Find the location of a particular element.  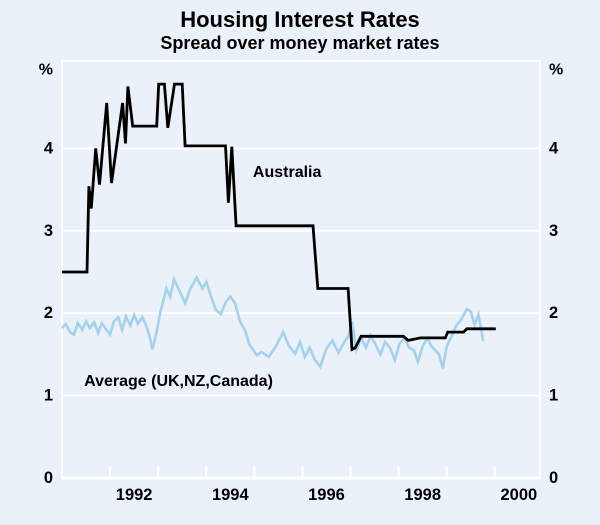

chart-title: Housing Interest Rates is located at coordinates (300, 19).